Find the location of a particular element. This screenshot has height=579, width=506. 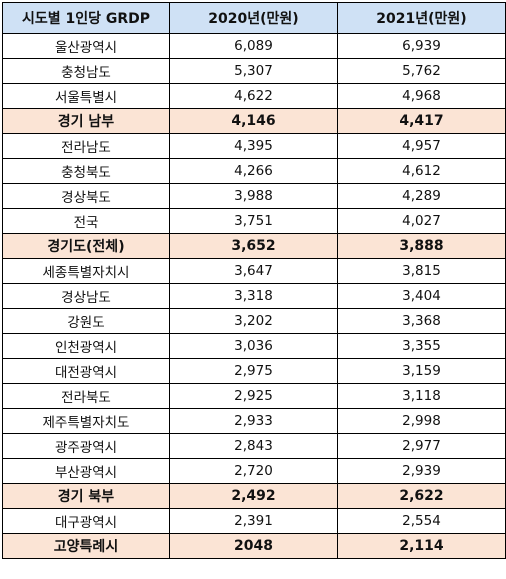

value-2020-cell: 2,975 is located at coordinates (253, 371).